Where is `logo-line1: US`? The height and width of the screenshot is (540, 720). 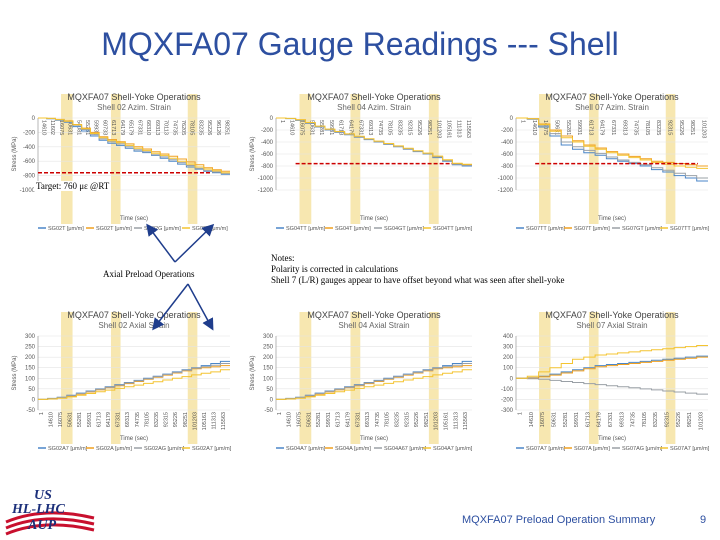 logo-line1: US is located at coordinates (43, 495).